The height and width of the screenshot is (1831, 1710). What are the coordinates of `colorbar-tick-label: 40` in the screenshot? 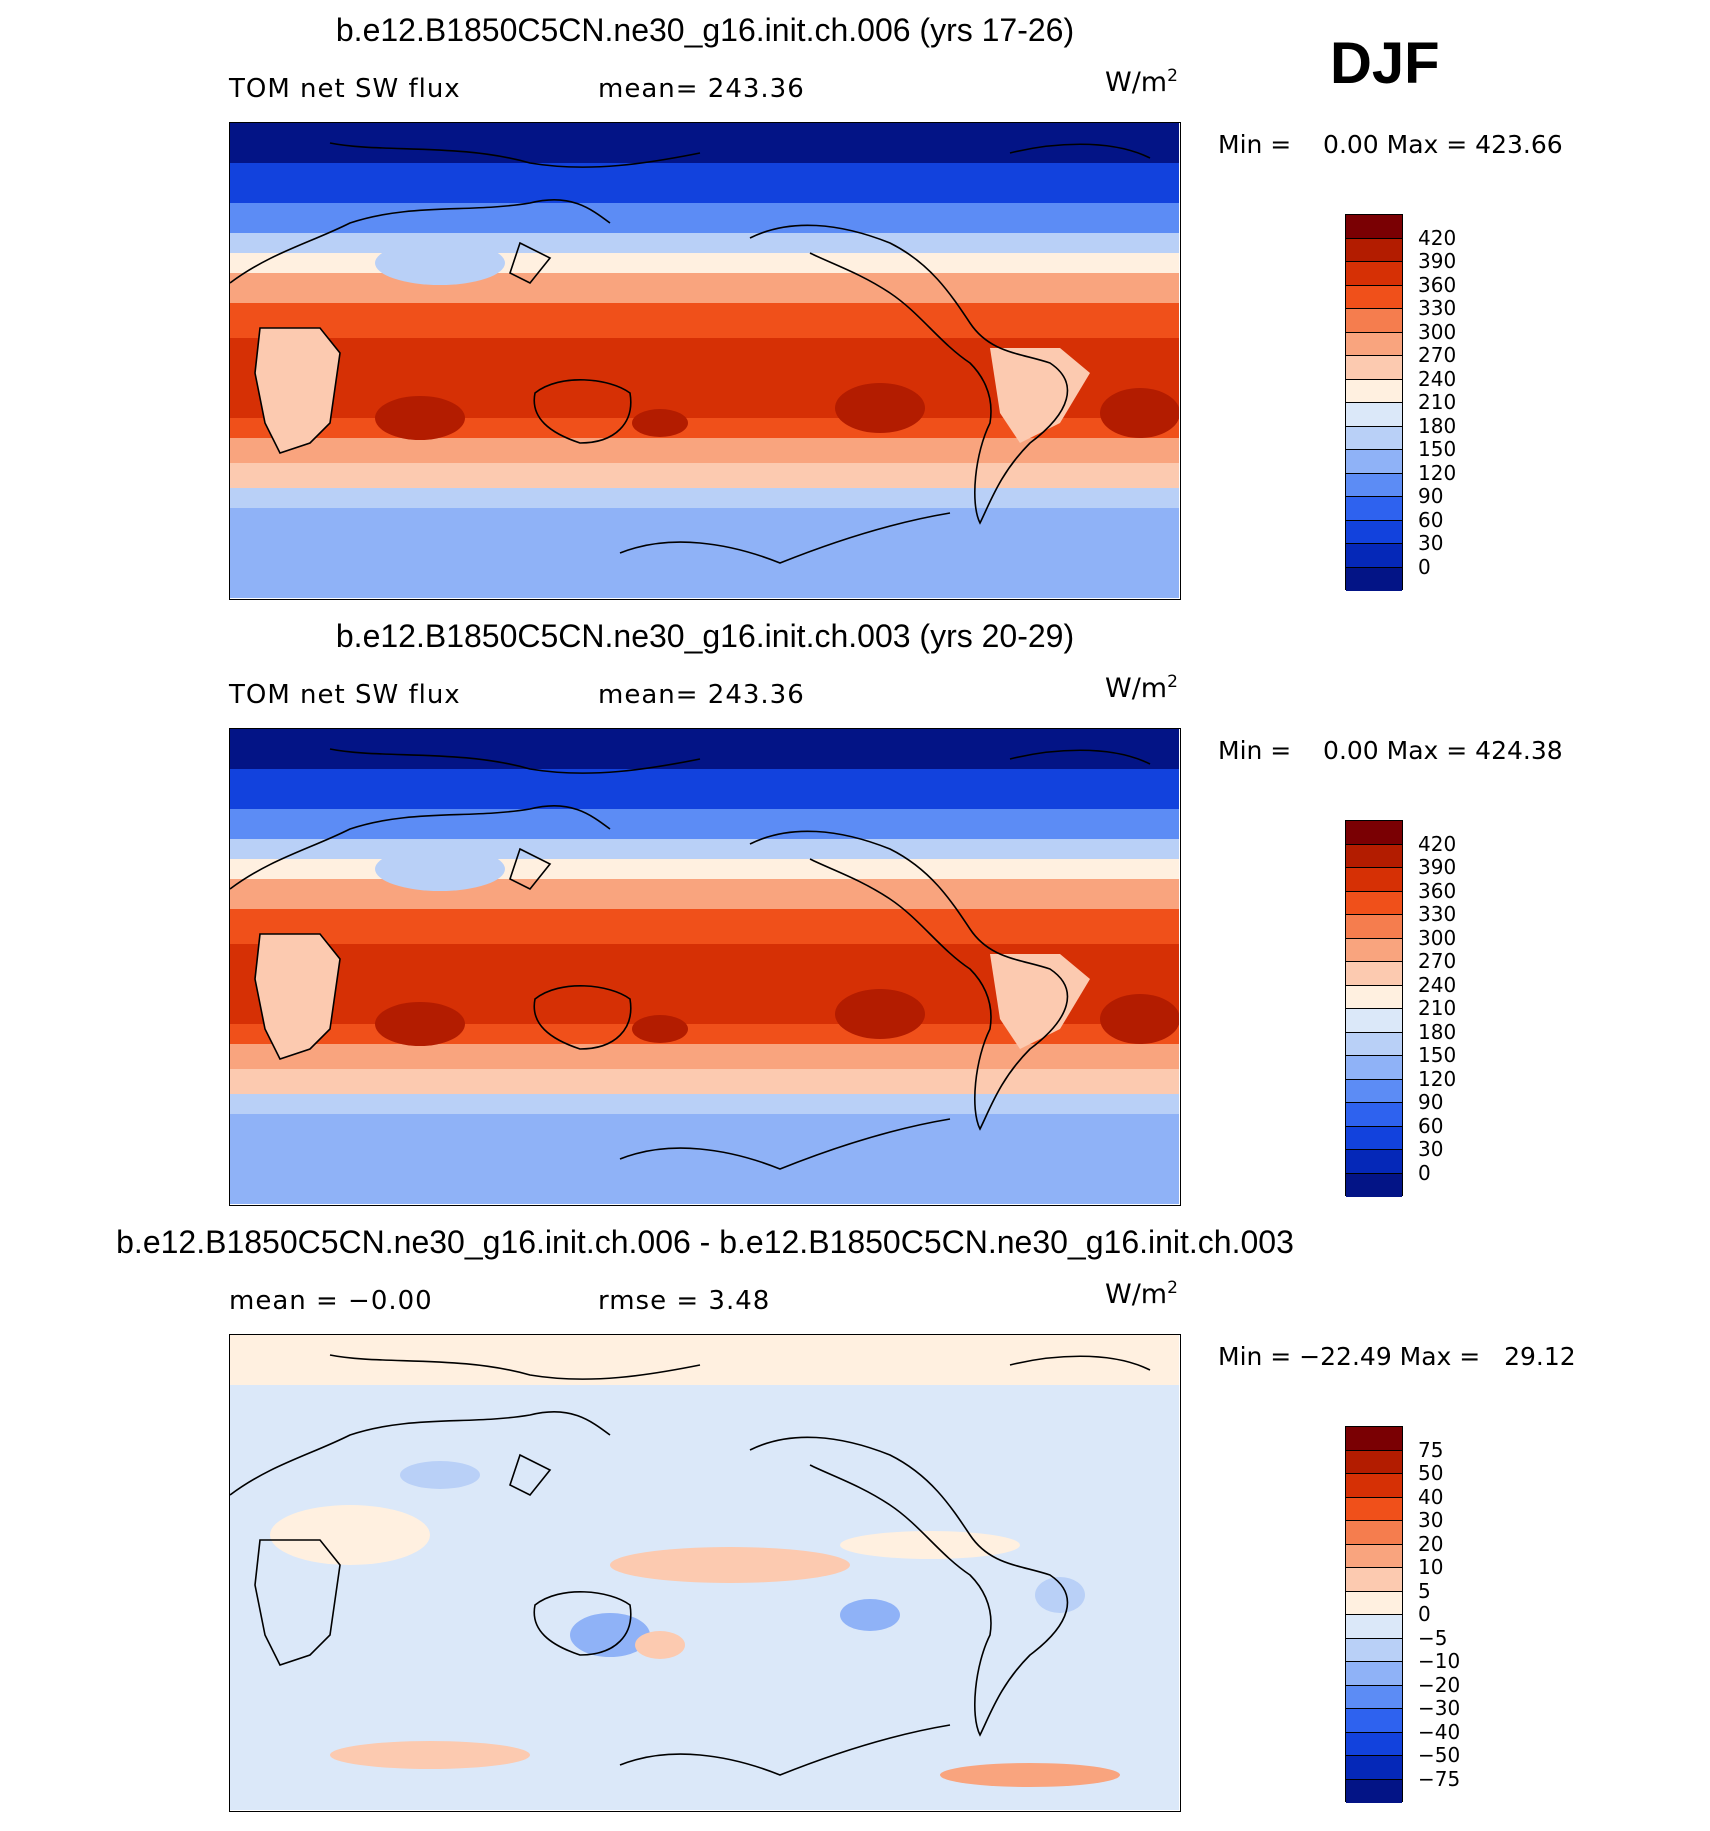 It's located at (1431, 1496).